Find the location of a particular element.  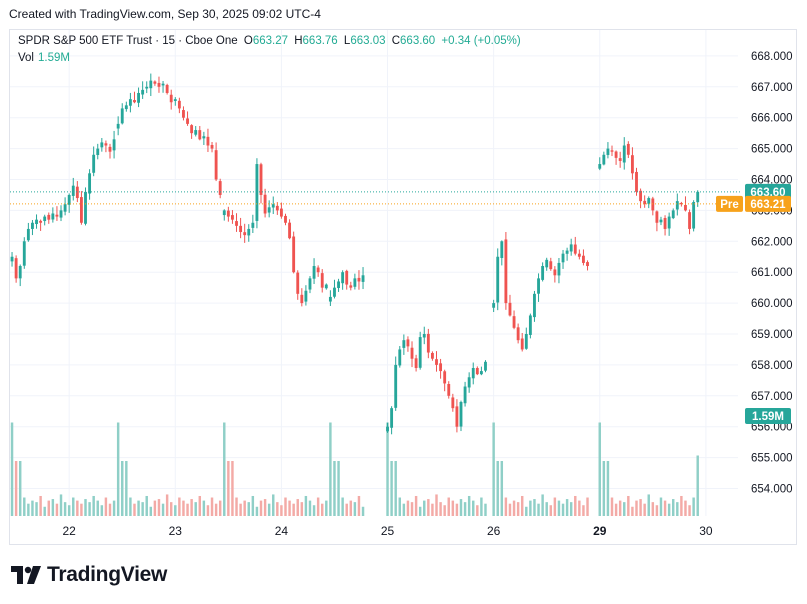

price-tick-label: 667.000 is located at coordinates (772, 88).